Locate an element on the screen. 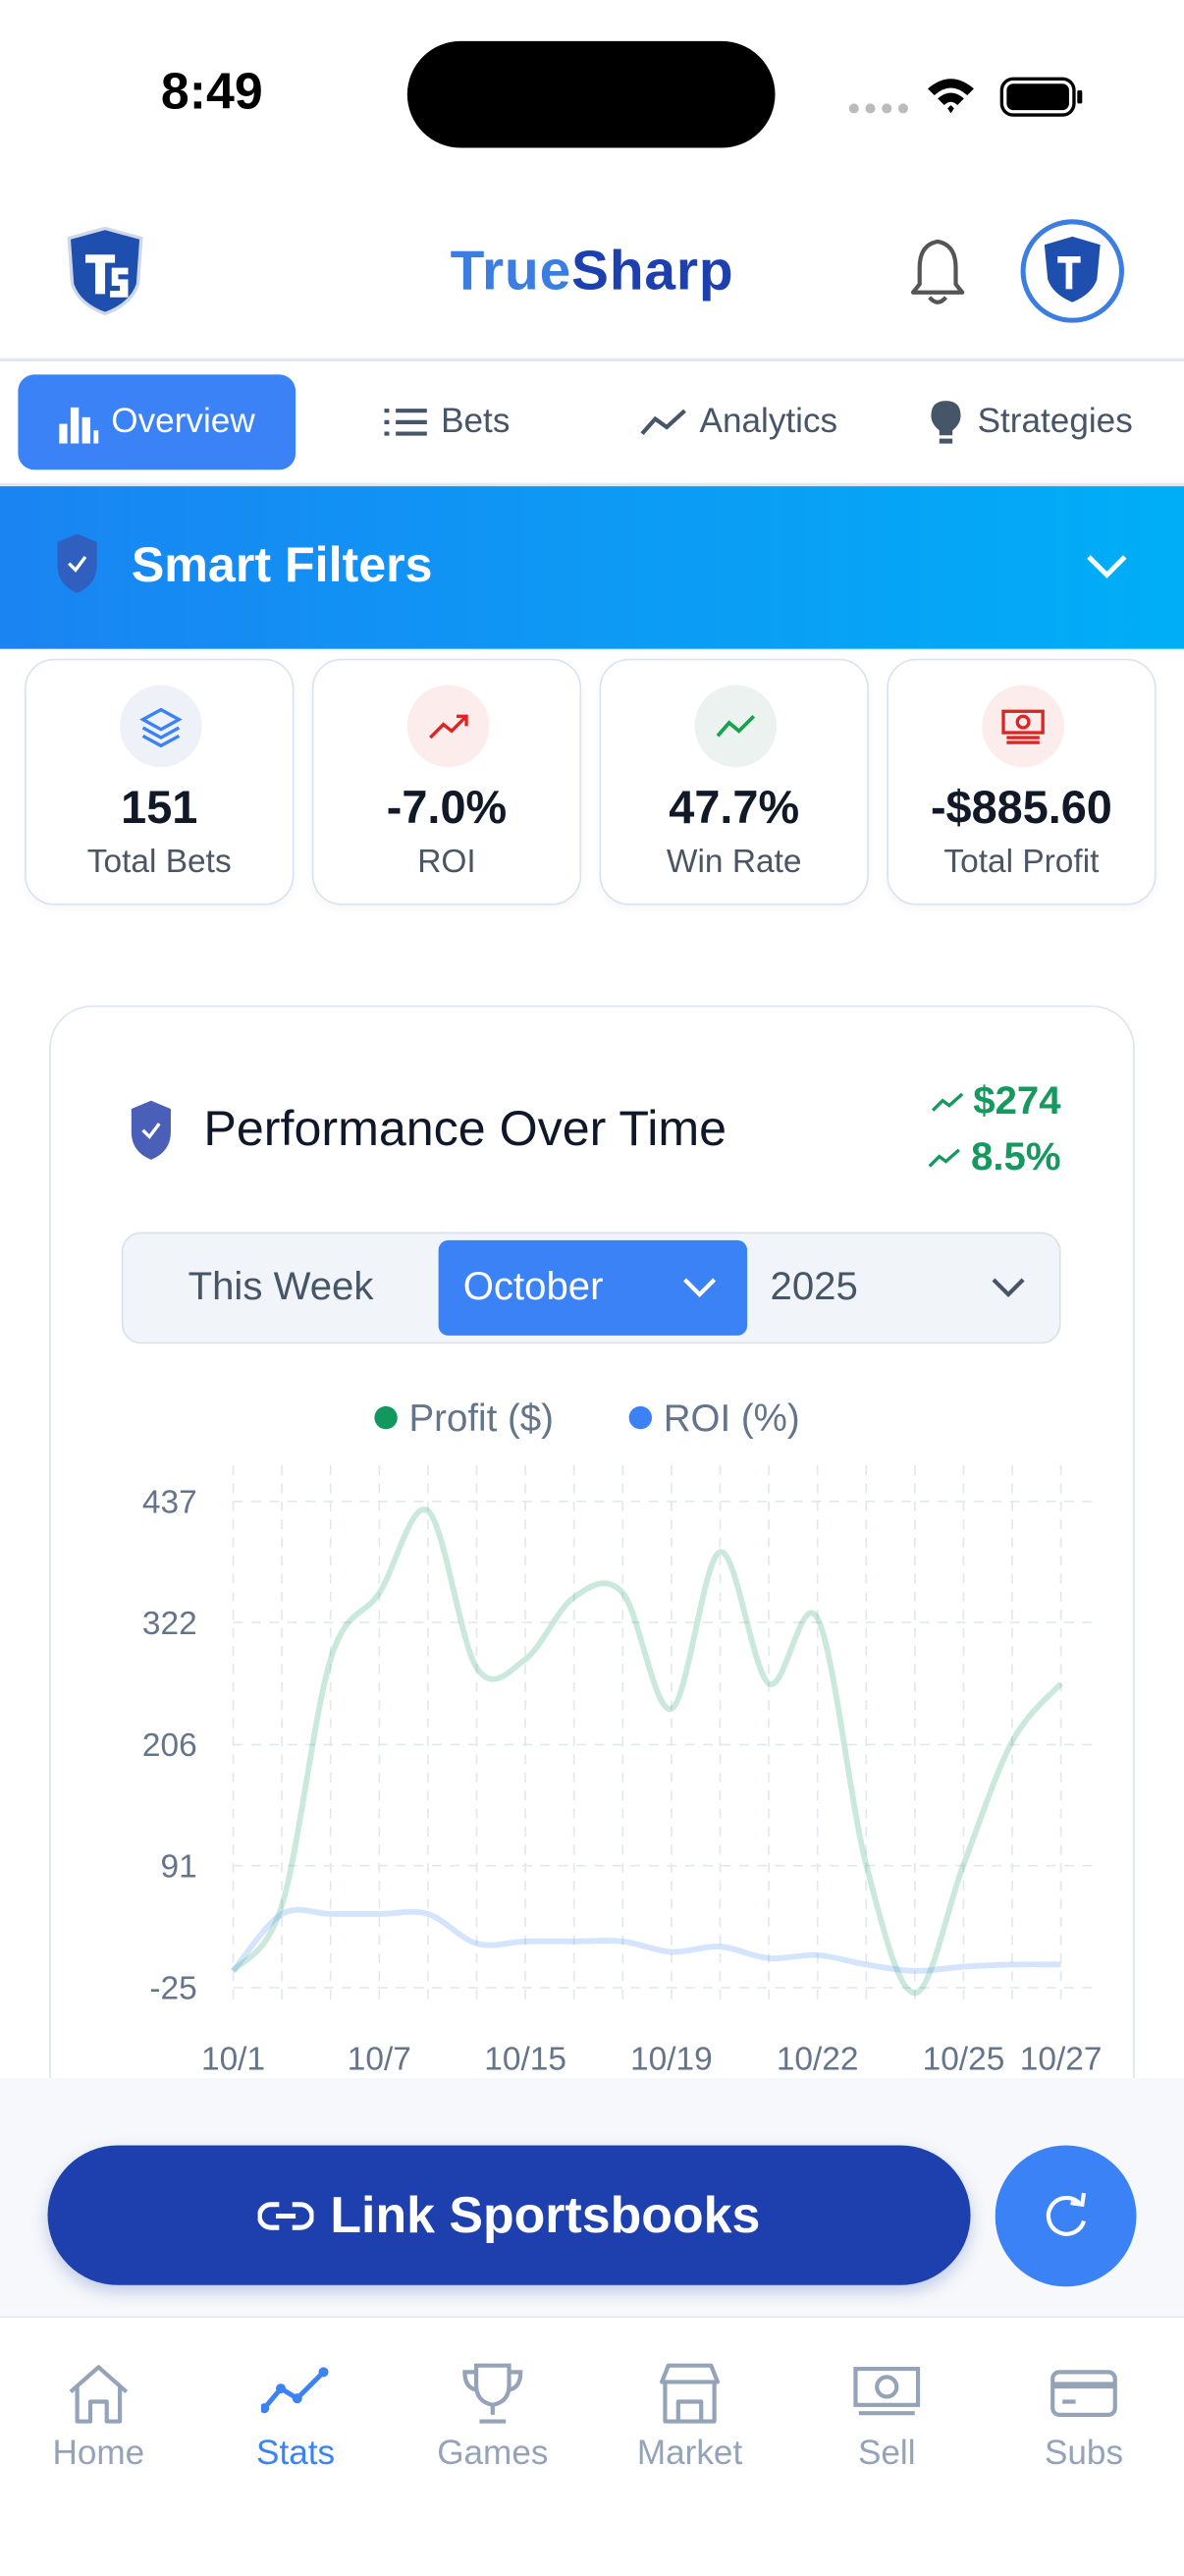 This screenshot has width=1184, height=2576. nav-item: Home is located at coordinates (99, 2433).